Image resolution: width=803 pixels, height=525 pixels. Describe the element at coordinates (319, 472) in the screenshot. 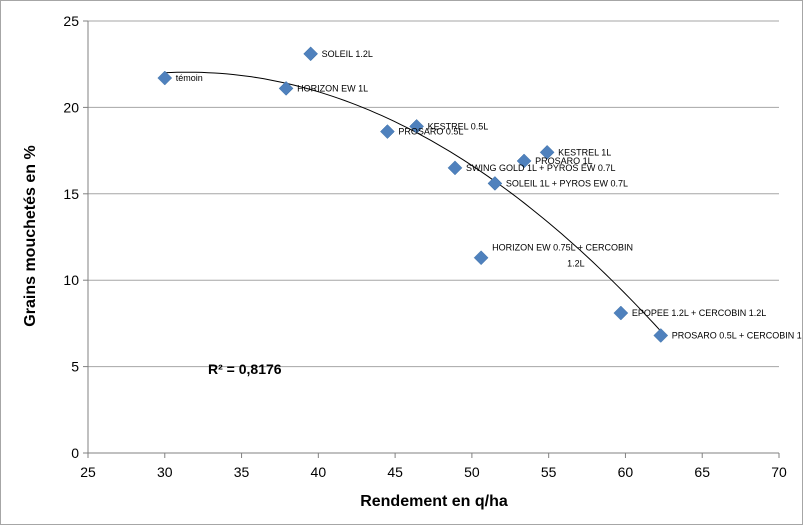

I see `x-tick-label: 40` at that location.